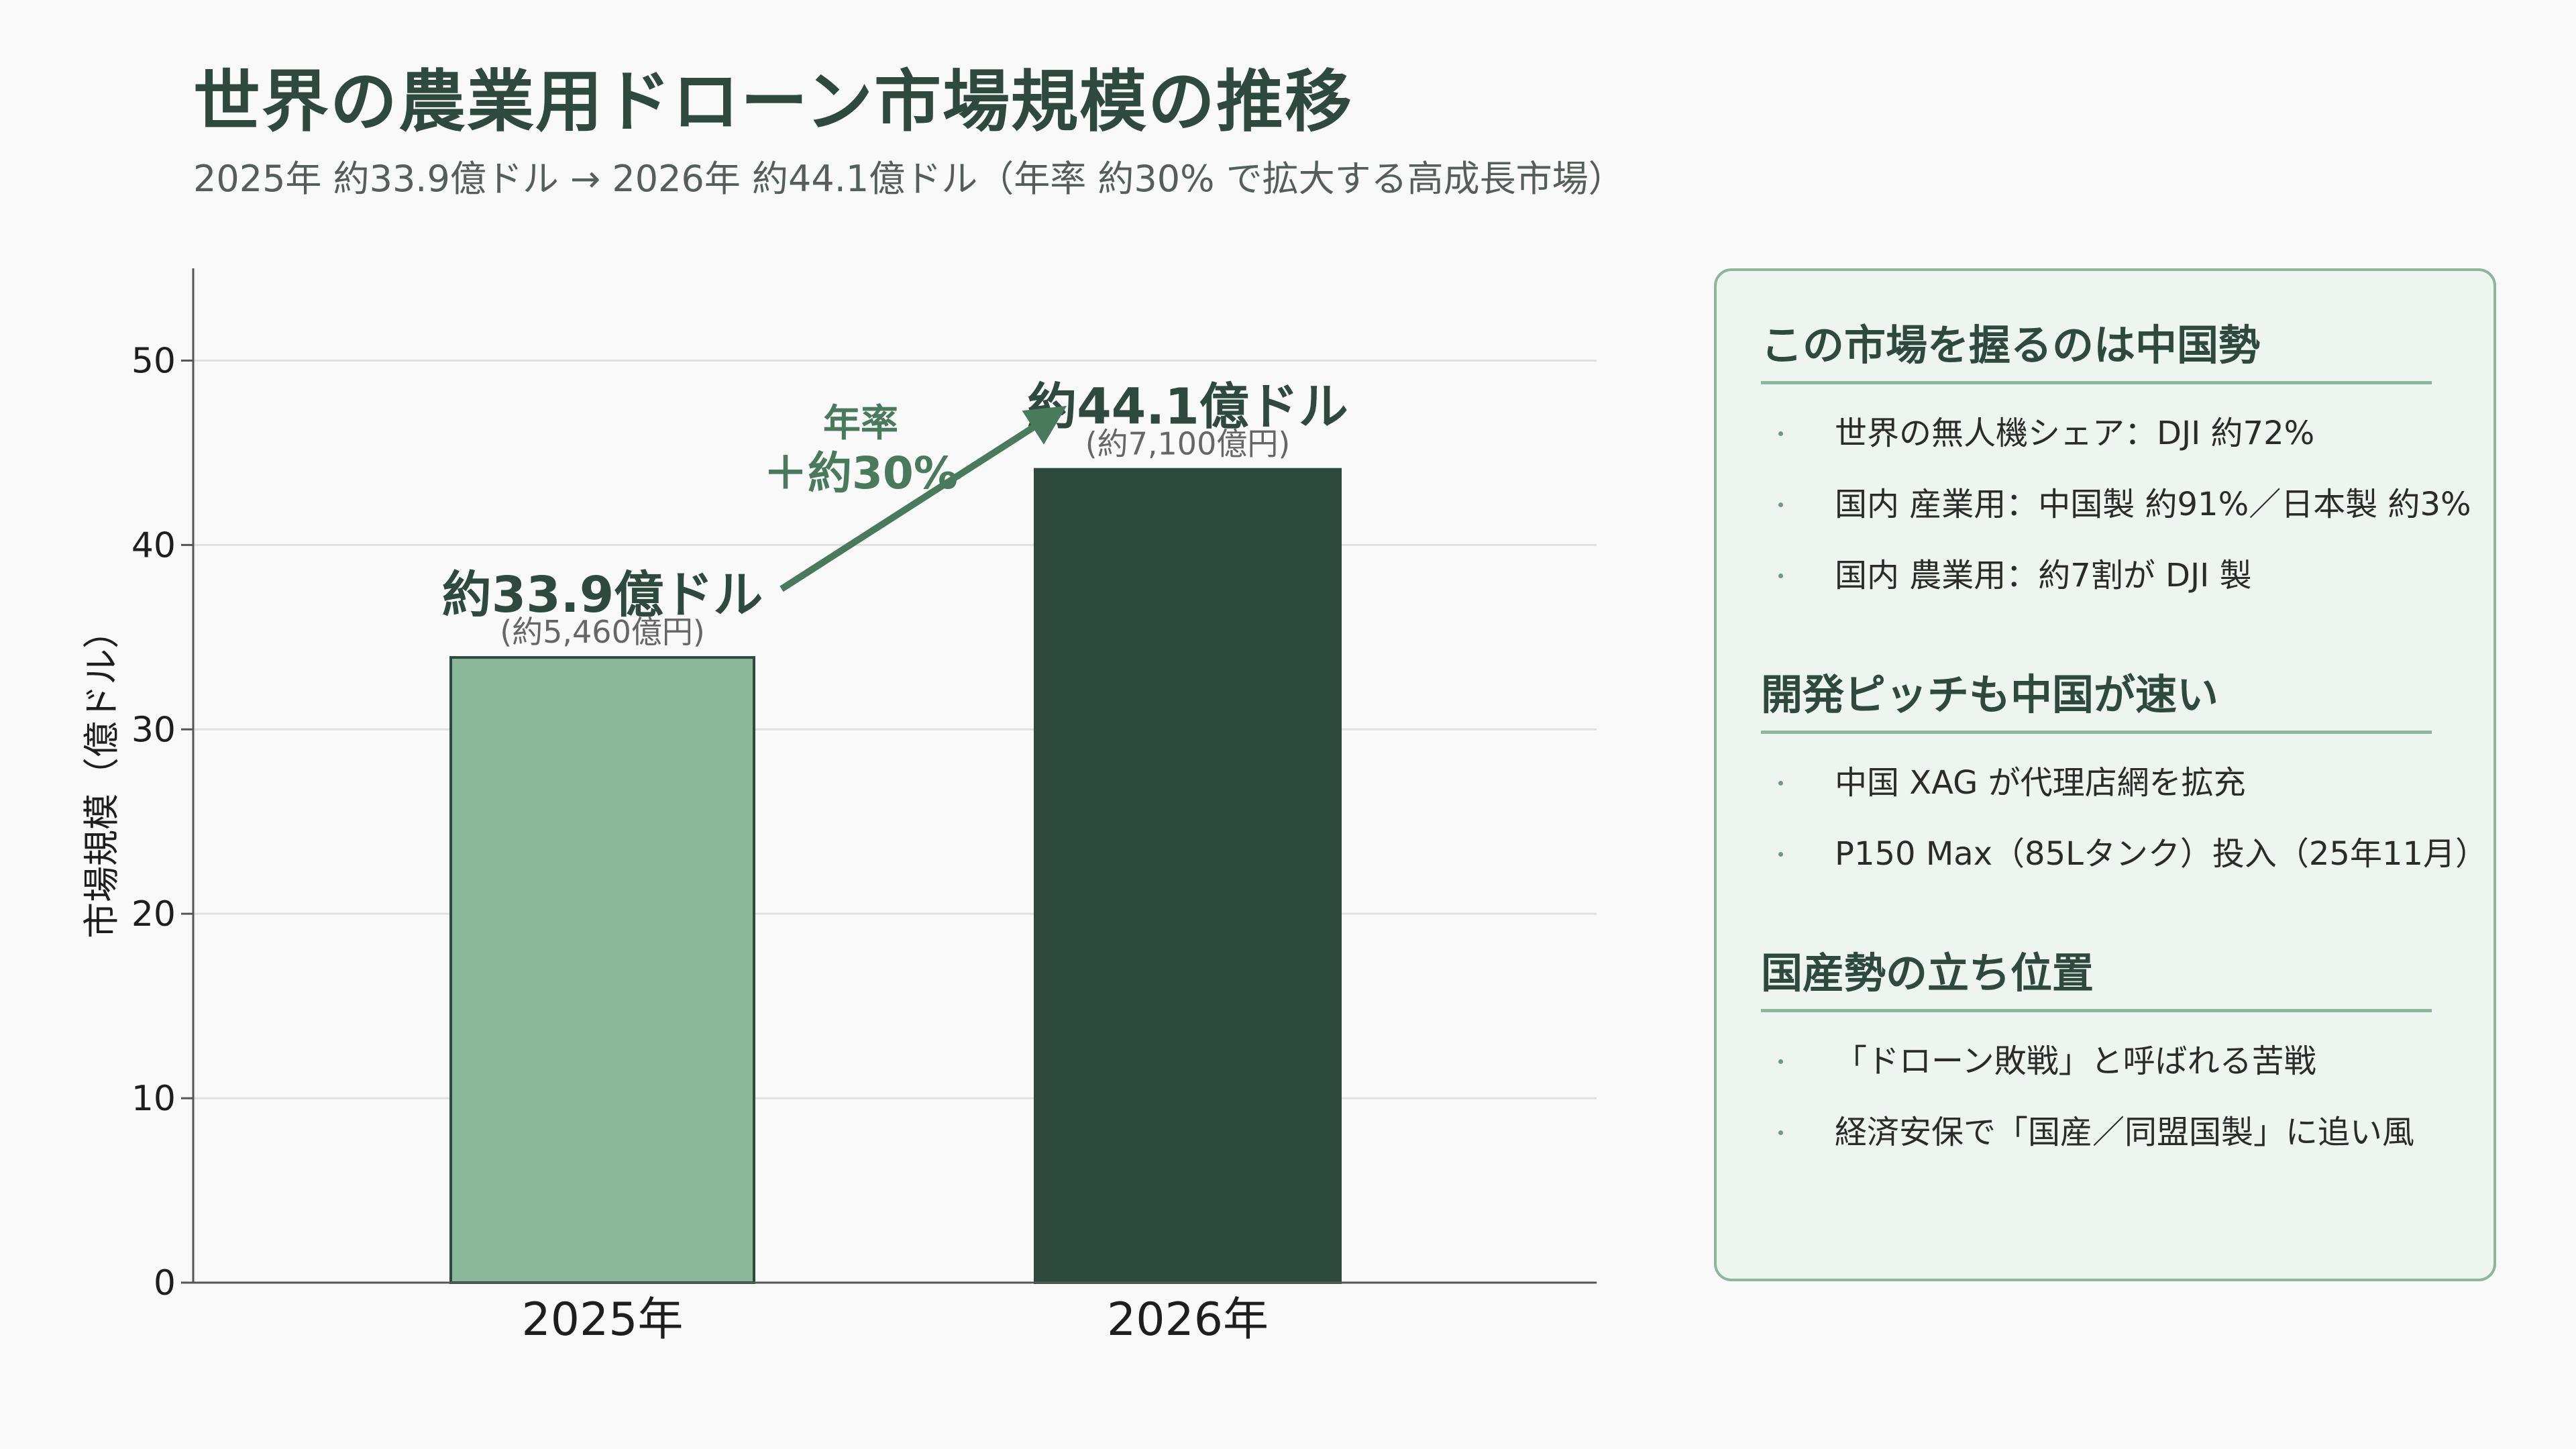 This screenshot has width=2576, height=1449. Describe the element at coordinates (162, 822) in the screenshot. I see `y-tick-labels: 0 10 20 30 40 50` at that location.